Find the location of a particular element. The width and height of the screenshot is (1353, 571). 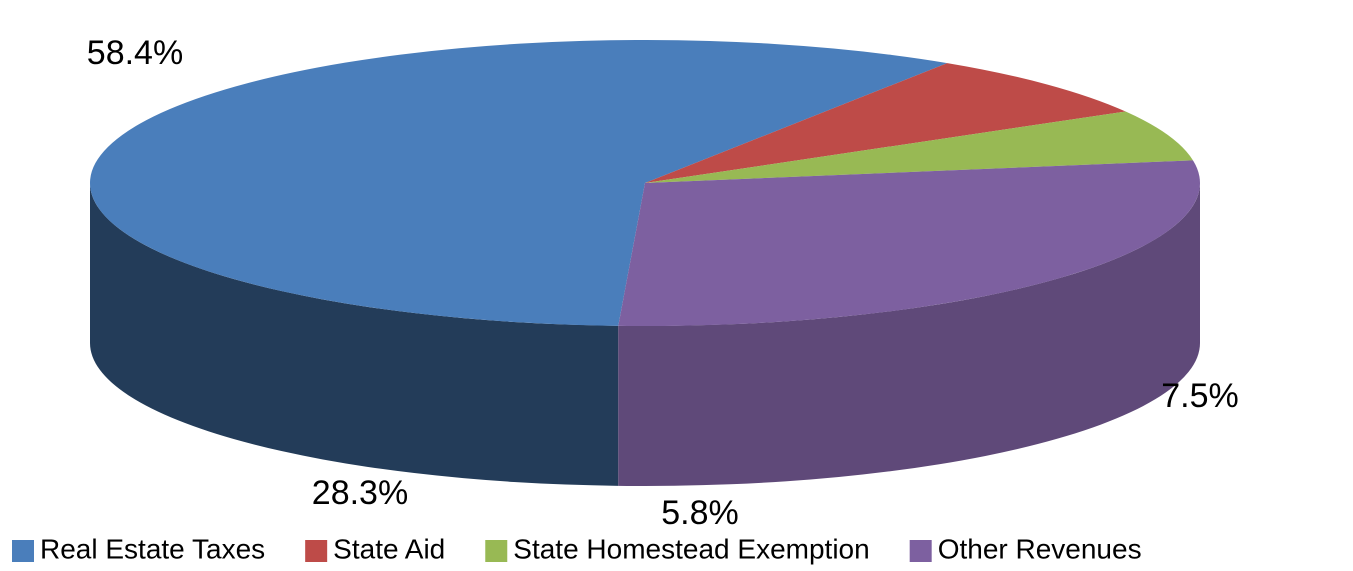

data-label: 7.5% is located at coordinates (1200, 396).